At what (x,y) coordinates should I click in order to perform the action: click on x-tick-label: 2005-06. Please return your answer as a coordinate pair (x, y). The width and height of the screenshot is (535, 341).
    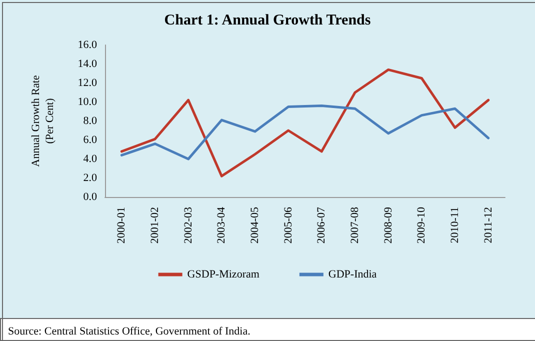
    Looking at the image, I should click on (288, 225).